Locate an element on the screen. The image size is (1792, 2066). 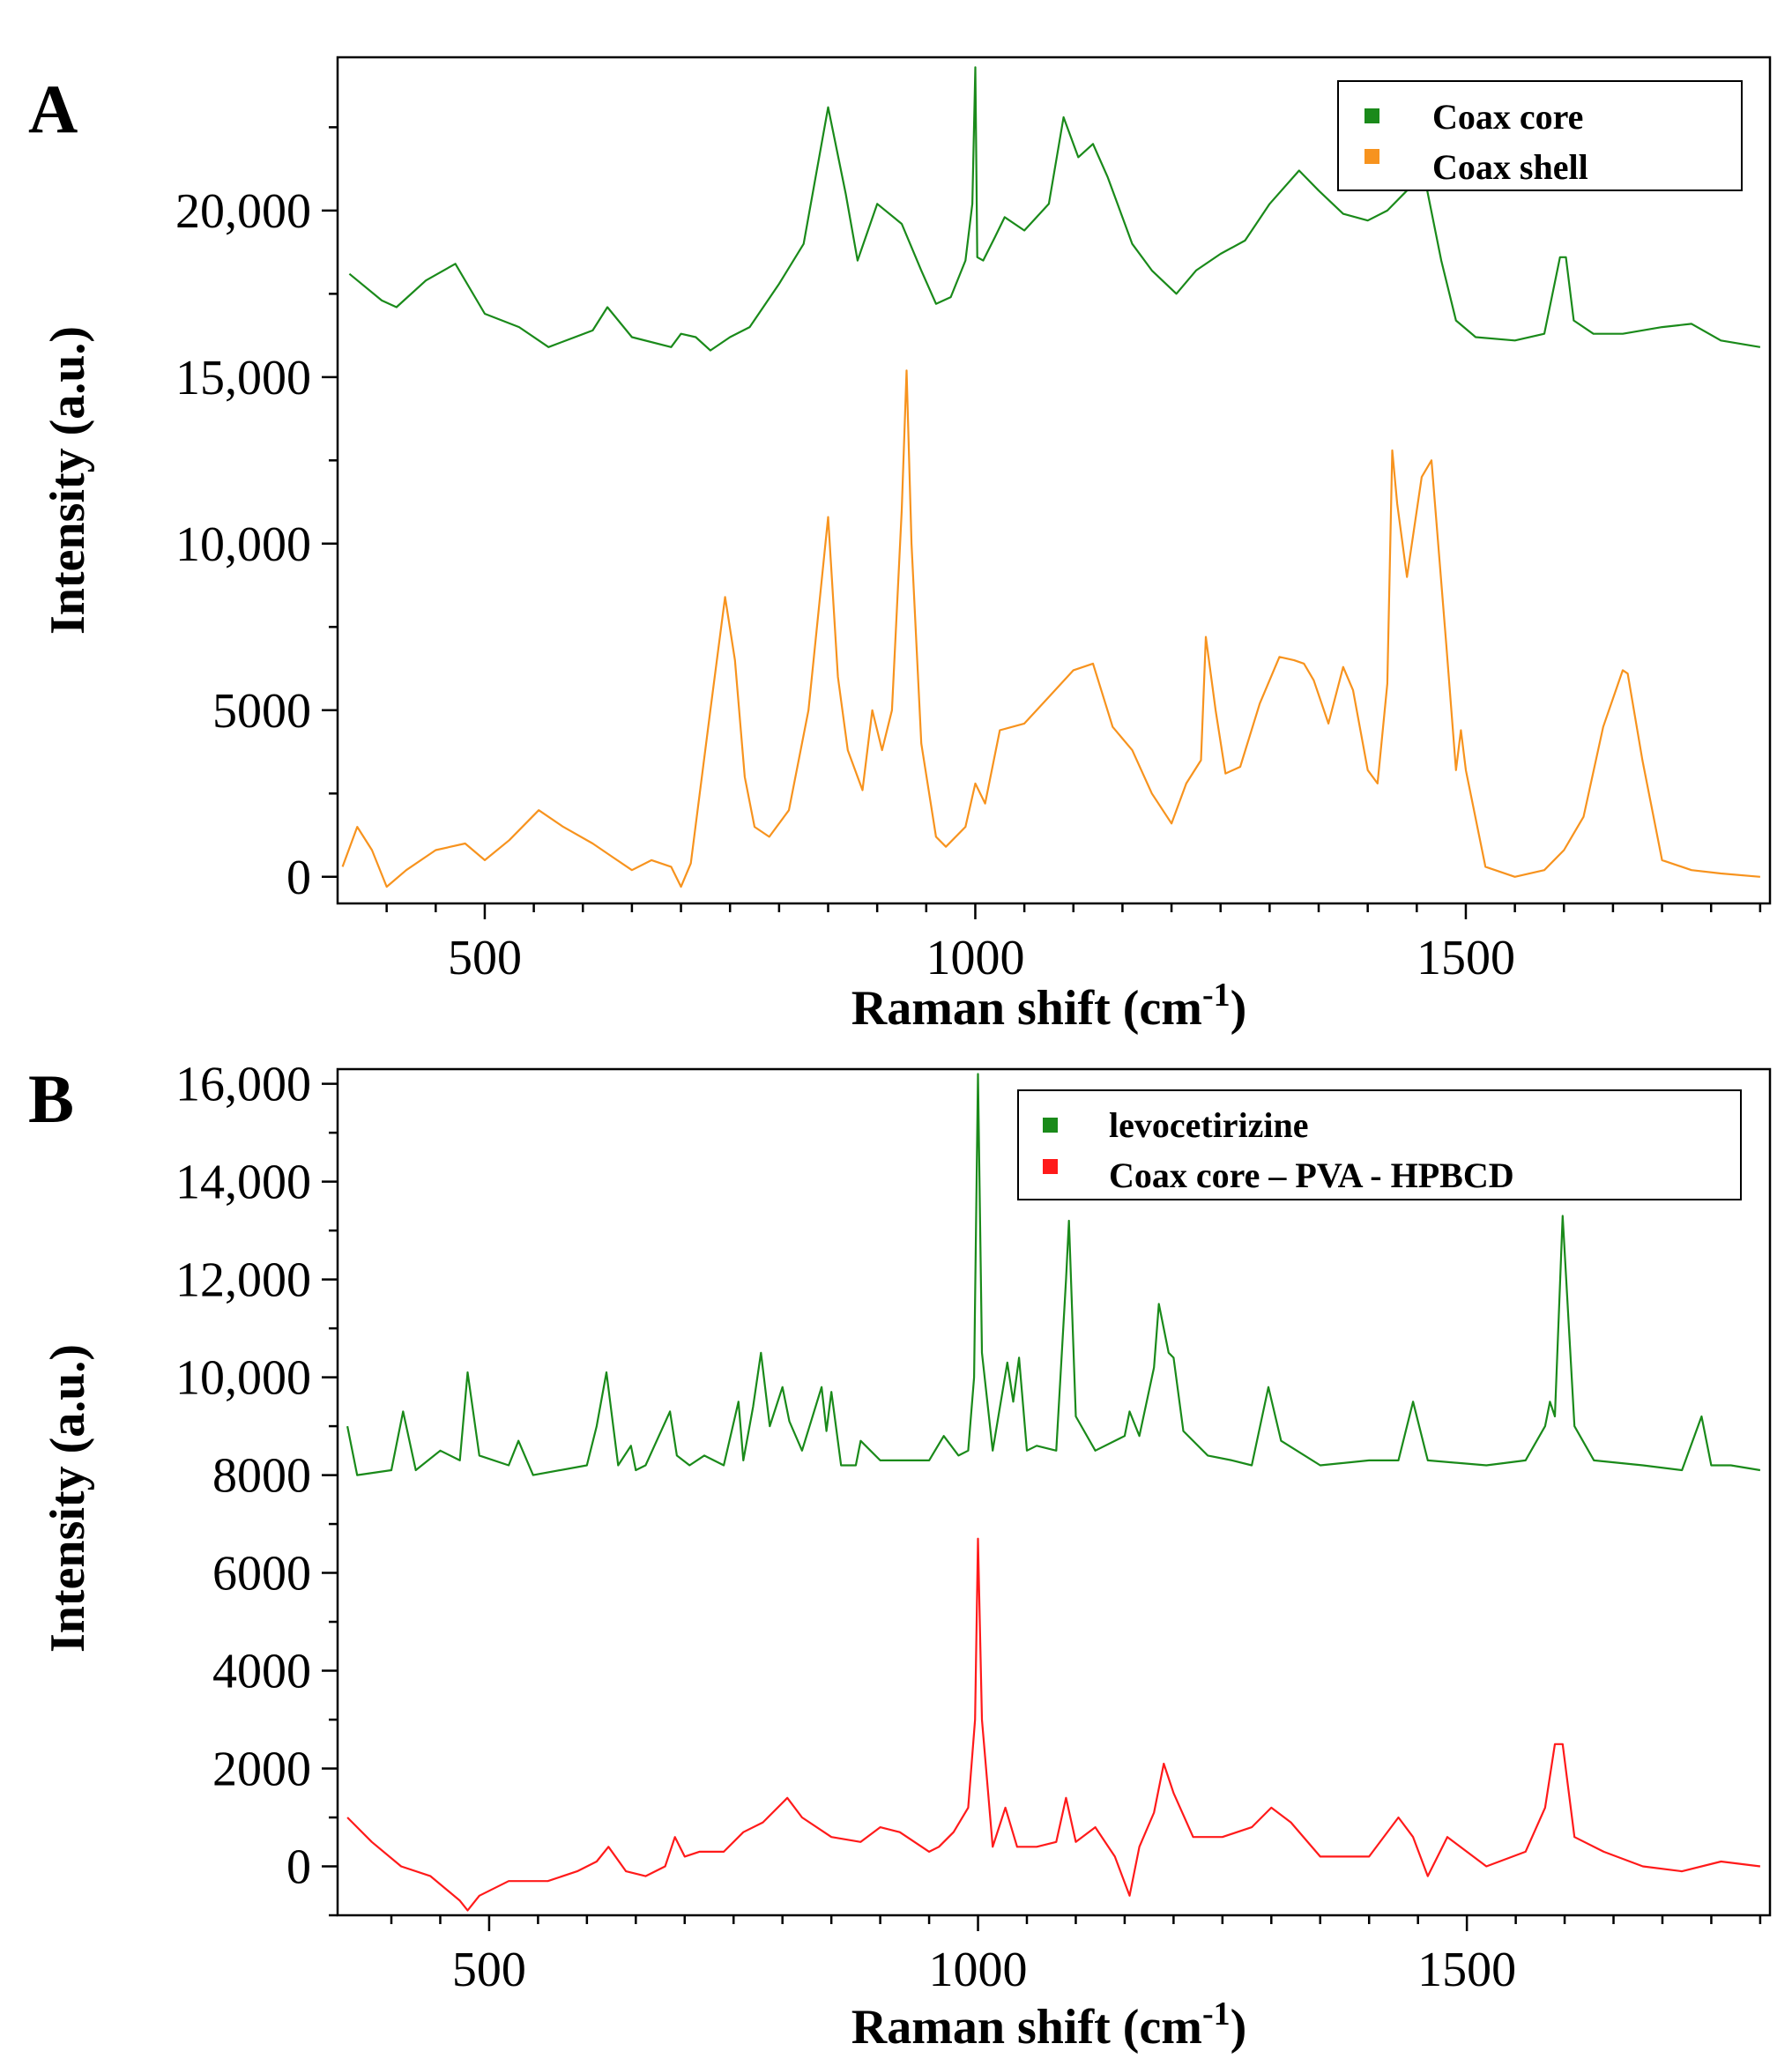
legend-a: Coax core Coax shell is located at coordinates (1540, 135).